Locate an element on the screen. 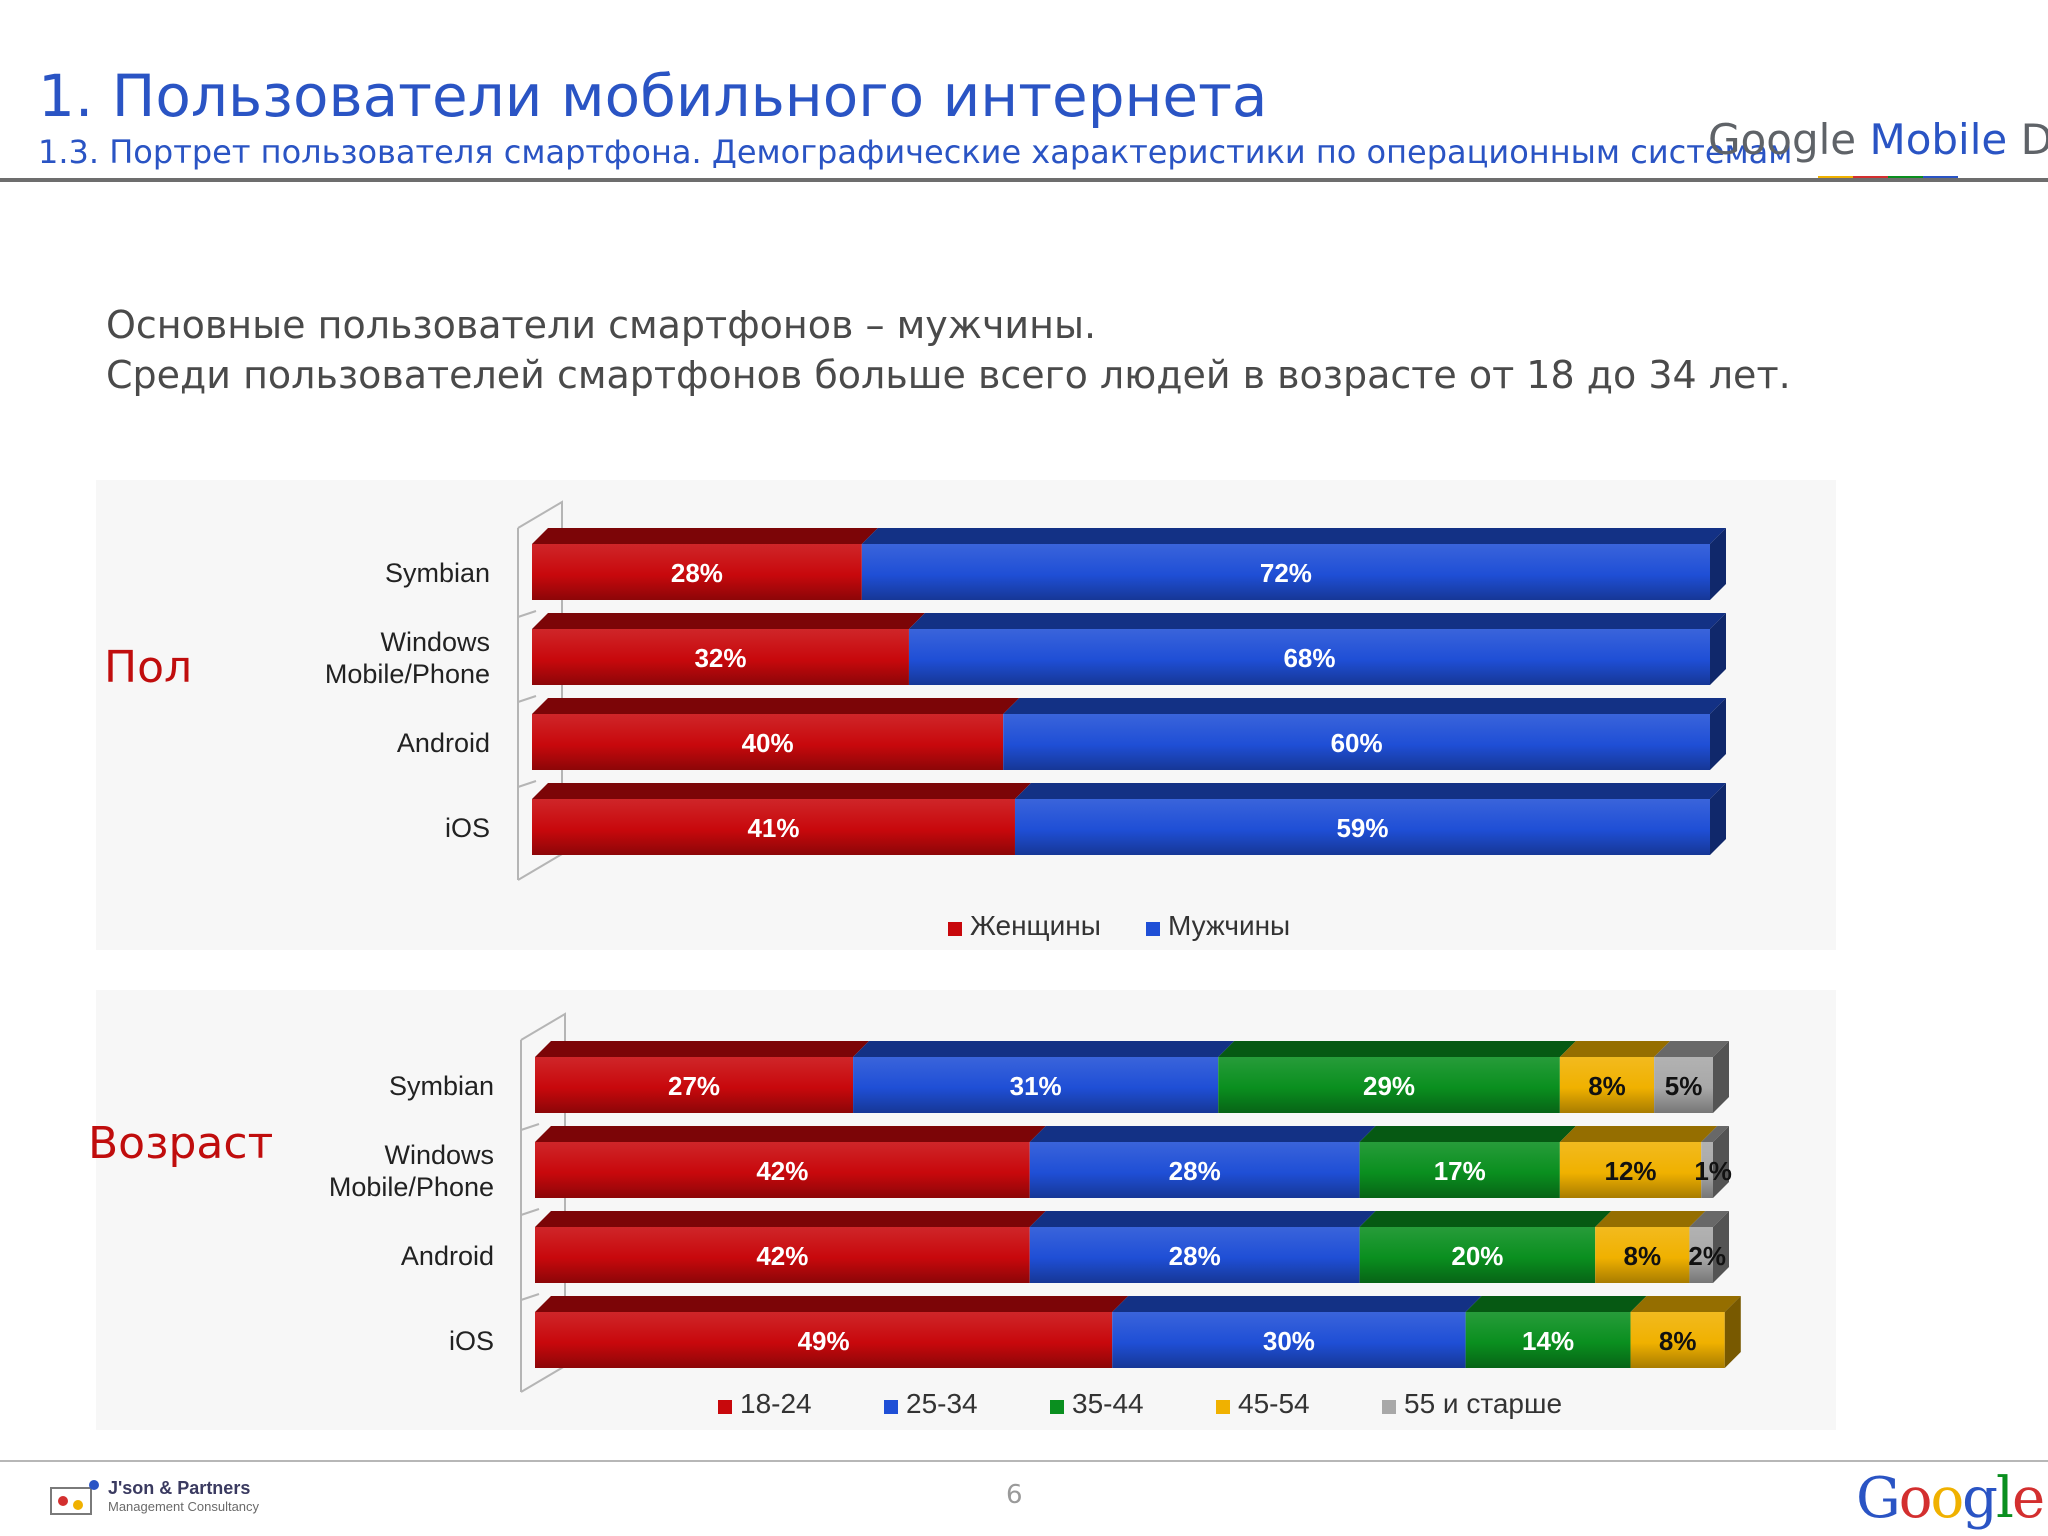 The height and width of the screenshot is (1536, 2048). data-label: 14% is located at coordinates (1548, 1341).